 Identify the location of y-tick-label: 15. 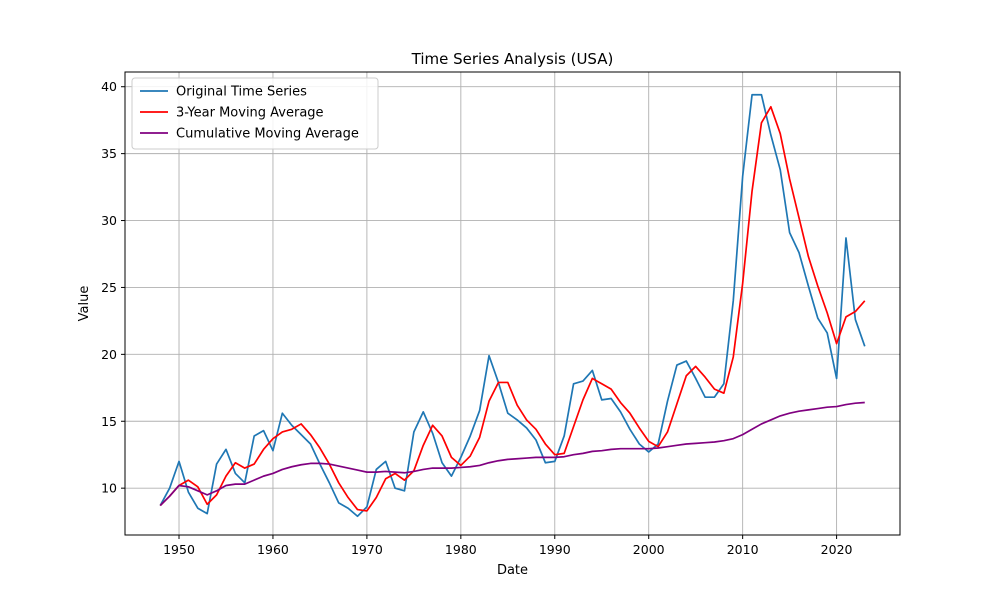
(109, 421).